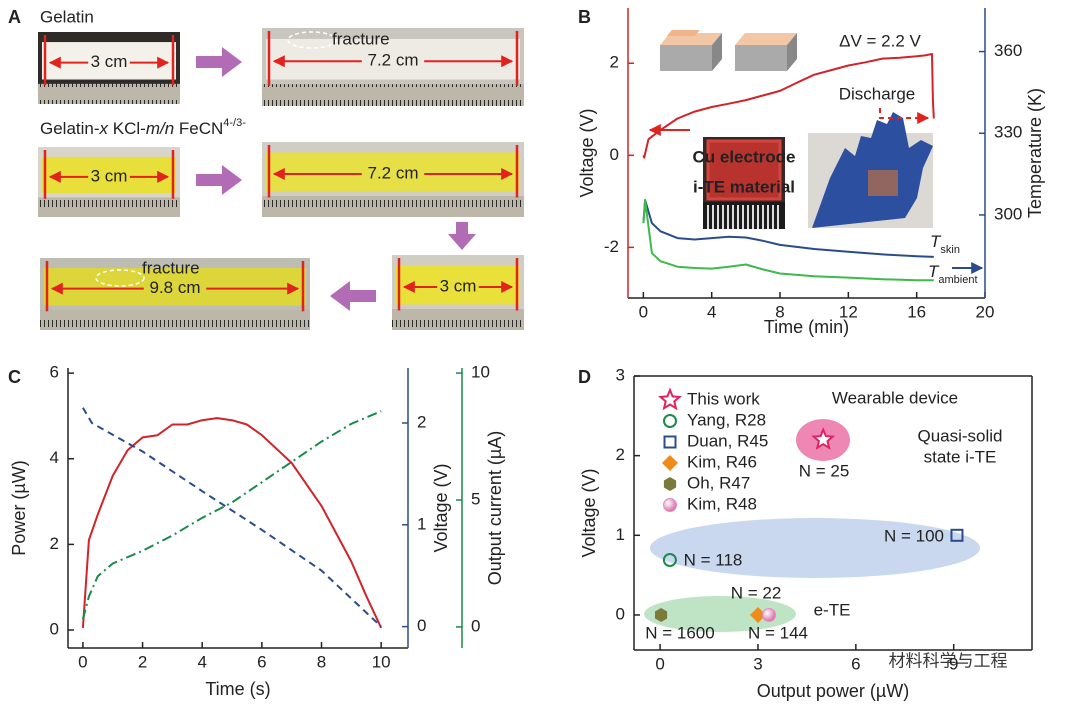  What do you see at coordinates (142, 661) in the screenshot?
I see `x-tick-label: 2` at bounding box center [142, 661].